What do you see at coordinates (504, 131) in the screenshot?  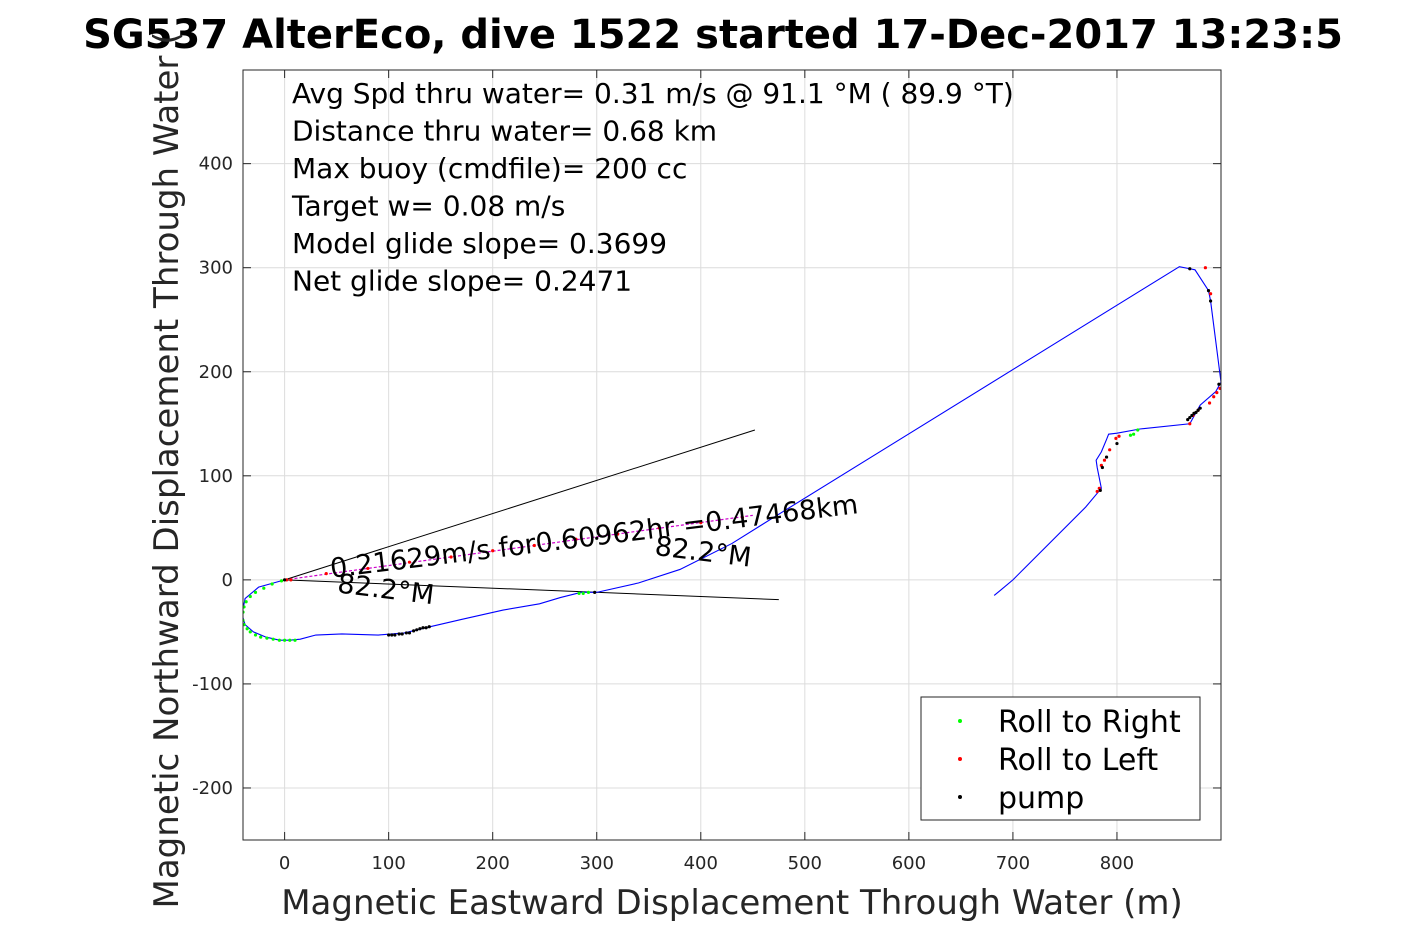 I see `info-line: Distance thru water= 0.68 km` at bounding box center [504, 131].